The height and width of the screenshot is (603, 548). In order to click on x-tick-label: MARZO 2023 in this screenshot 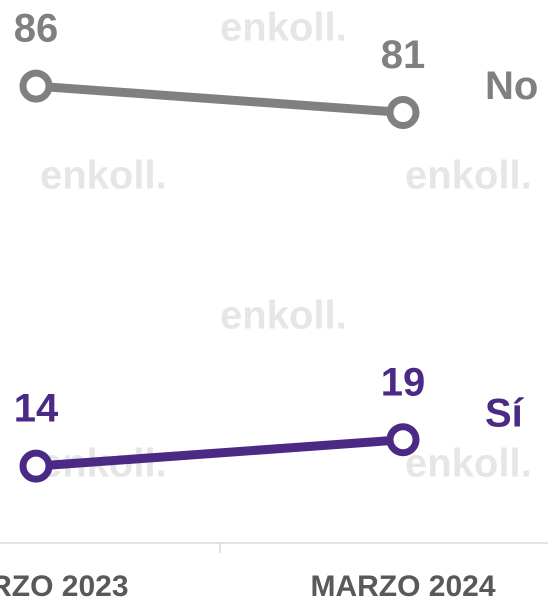, I will do `click(64, 586)`.